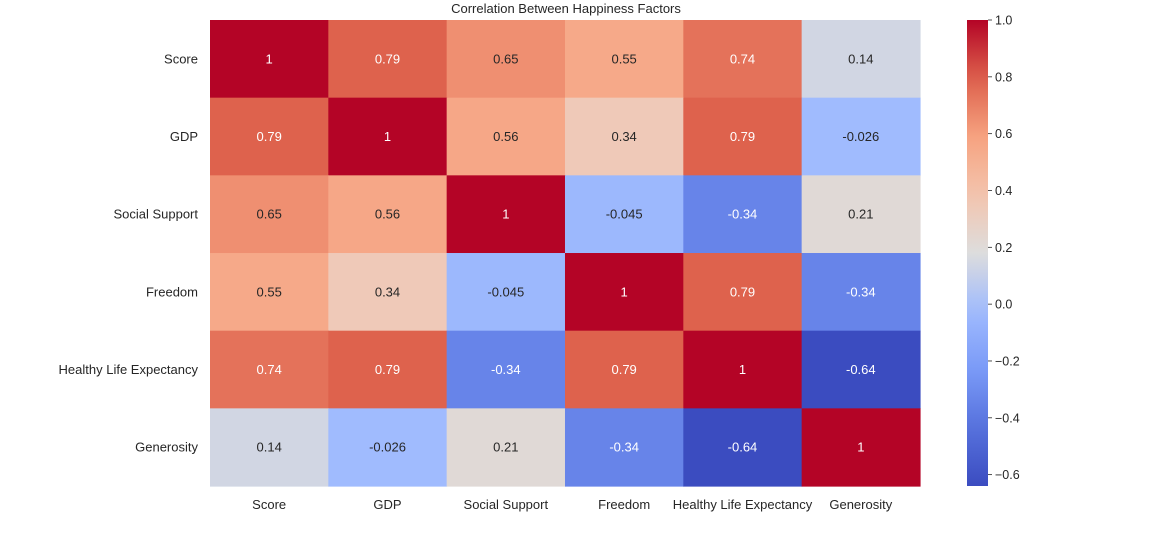  I want to click on cell-value-r5-c0: 0.14, so click(269, 447).